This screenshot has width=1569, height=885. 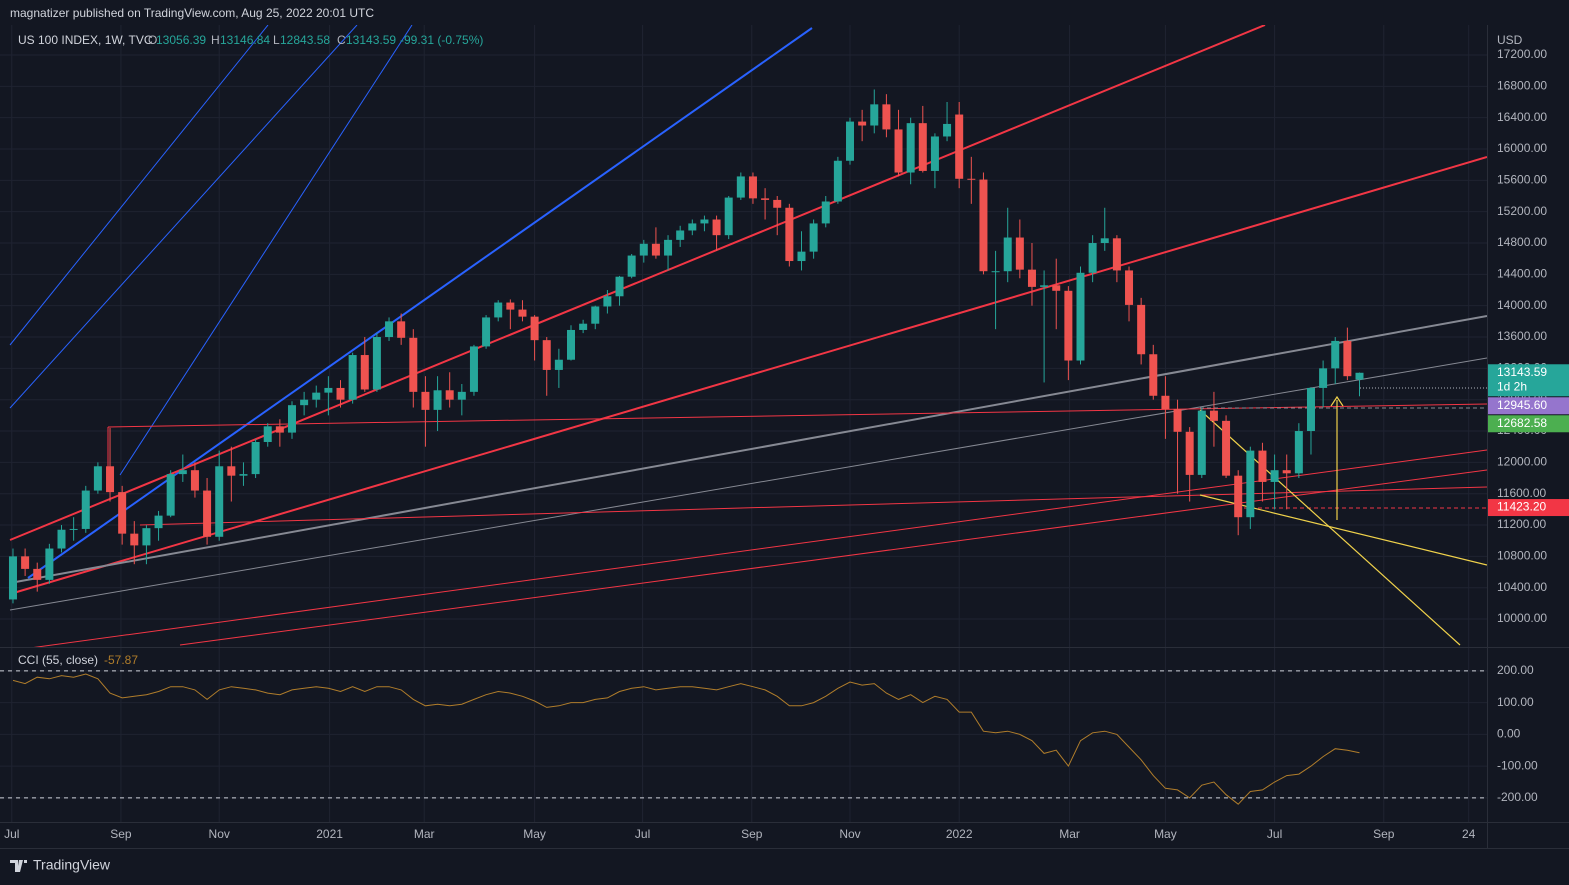 What do you see at coordinates (1522, 423) in the screenshot?
I see `price-marker-label: 12682.58` at bounding box center [1522, 423].